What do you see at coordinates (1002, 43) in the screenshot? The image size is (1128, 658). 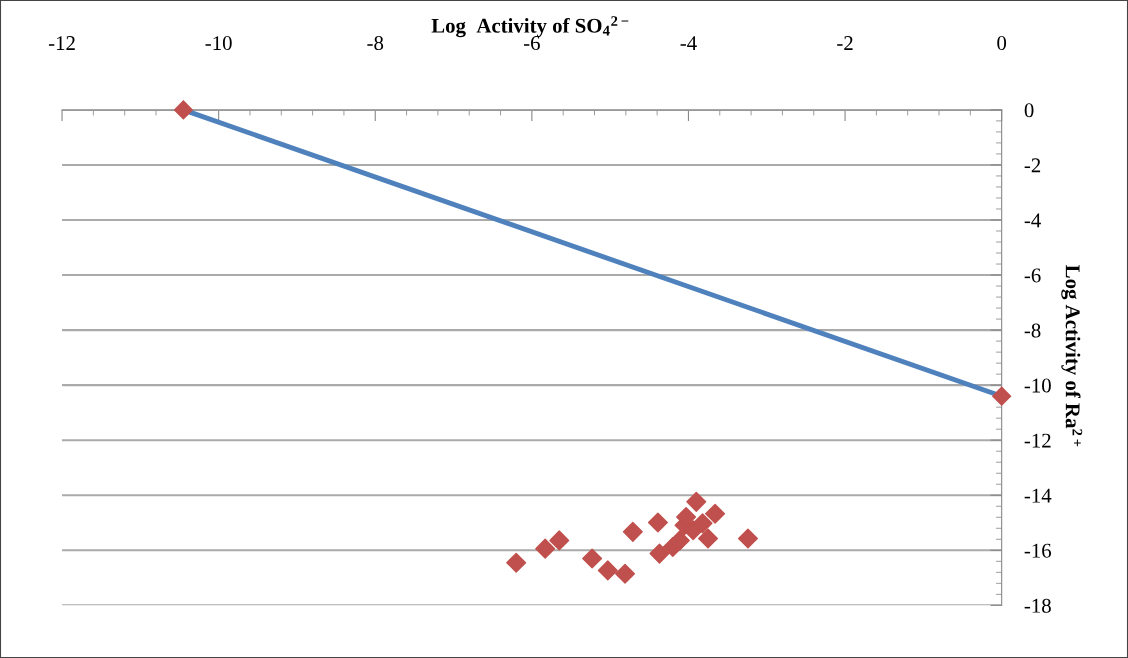 I see `x-tick-label: 0` at bounding box center [1002, 43].